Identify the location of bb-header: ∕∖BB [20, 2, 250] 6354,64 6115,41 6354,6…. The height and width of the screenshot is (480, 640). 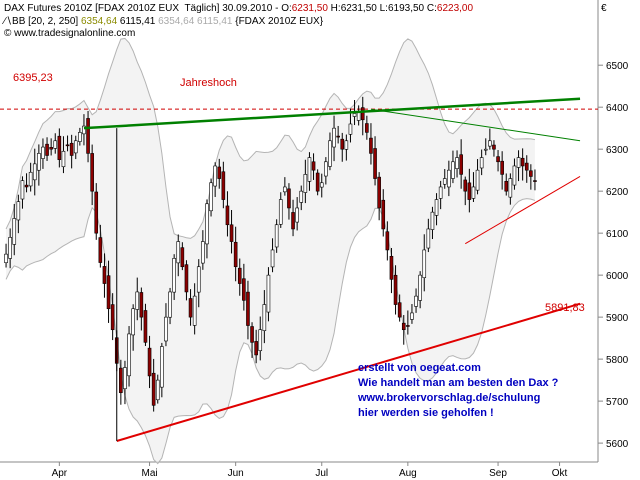
(163, 22).